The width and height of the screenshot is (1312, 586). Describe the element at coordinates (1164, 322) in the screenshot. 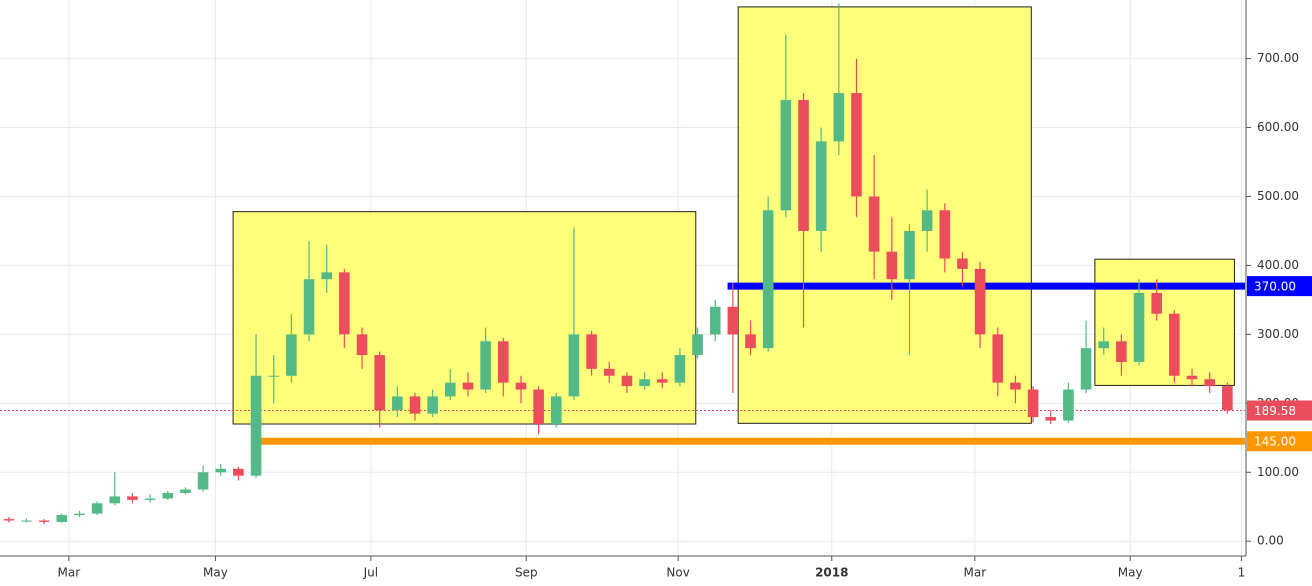

I see `highlight-box` at that location.